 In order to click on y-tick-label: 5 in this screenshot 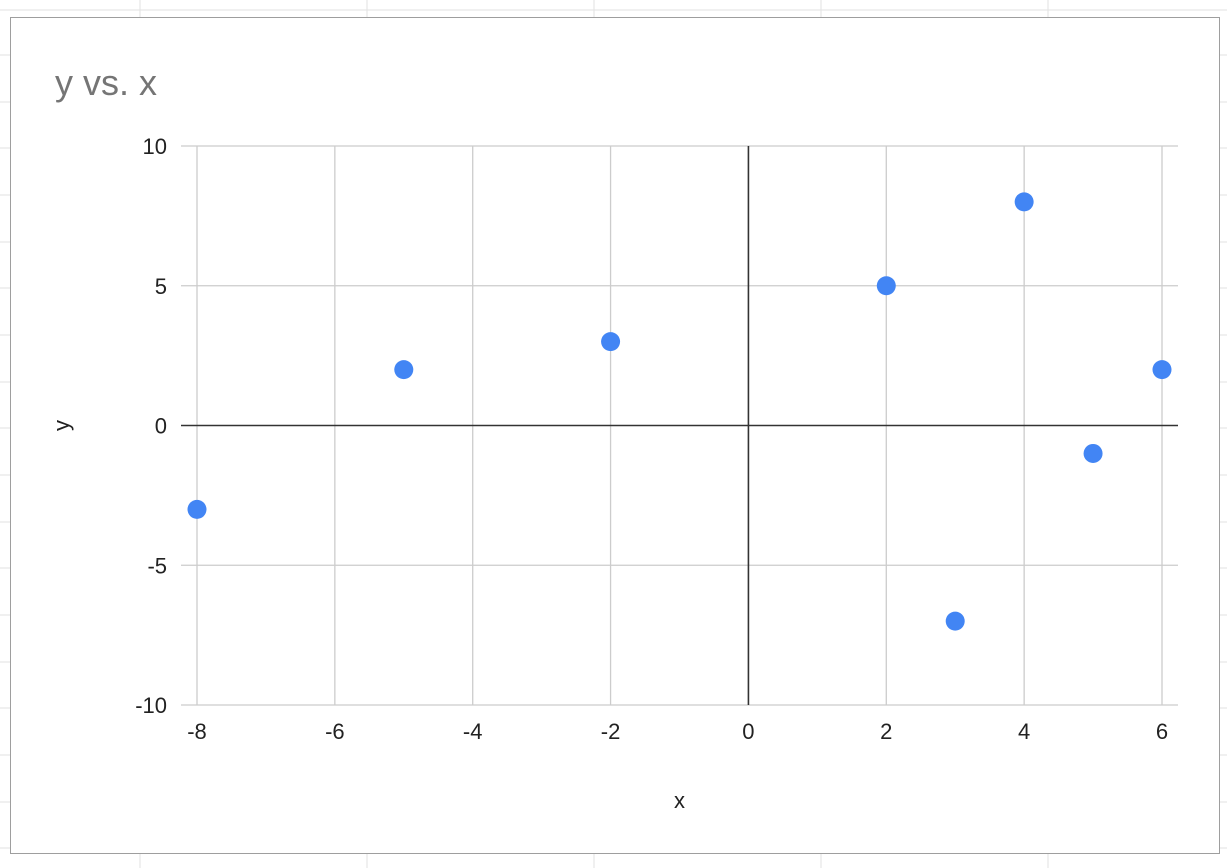, I will do `click(161, 286)`.